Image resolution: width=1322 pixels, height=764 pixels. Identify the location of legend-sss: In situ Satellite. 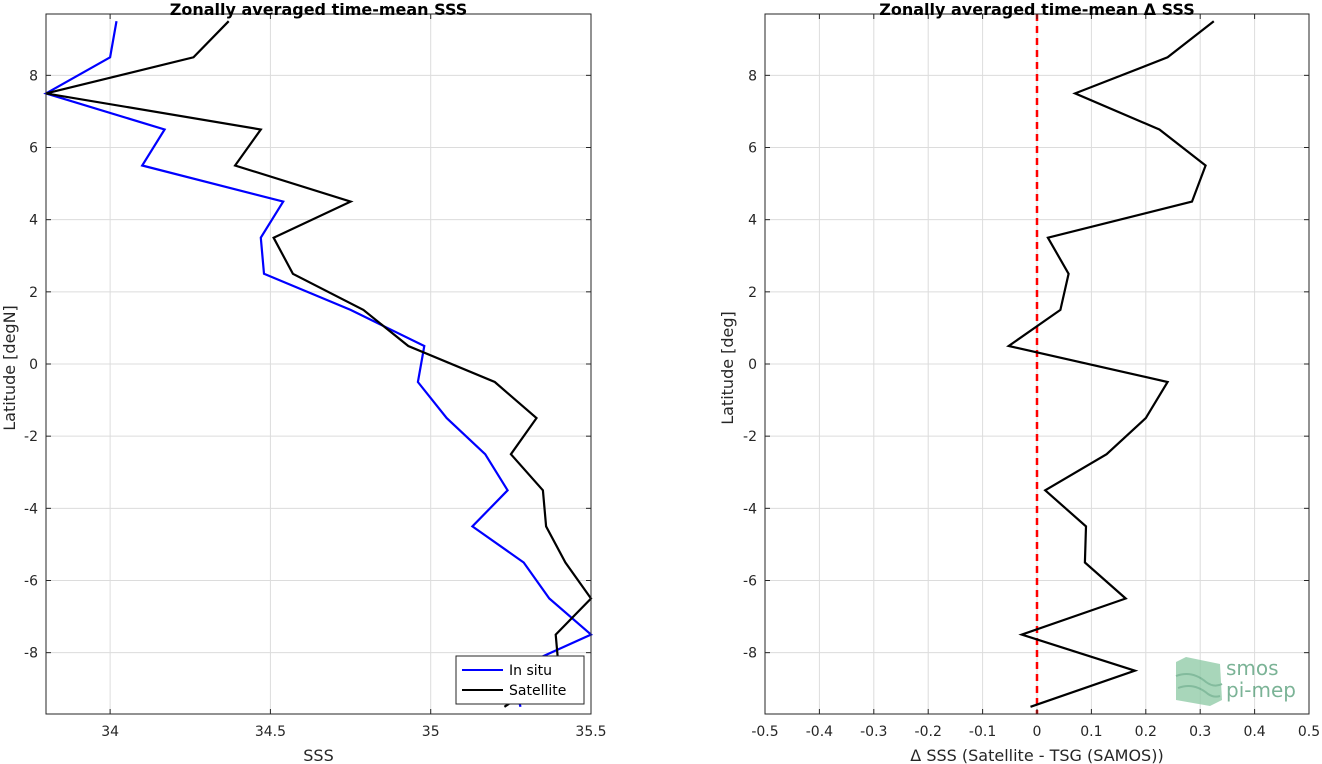
(520, 680).